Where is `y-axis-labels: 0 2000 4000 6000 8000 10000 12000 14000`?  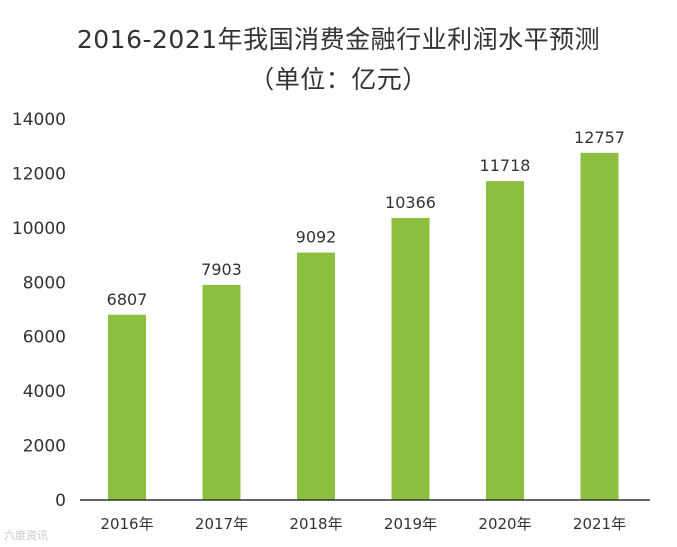 y-axis-labels: 0 2000 4000 6000 8000 10000 12000 14000 is located at coordinates (39, 310).